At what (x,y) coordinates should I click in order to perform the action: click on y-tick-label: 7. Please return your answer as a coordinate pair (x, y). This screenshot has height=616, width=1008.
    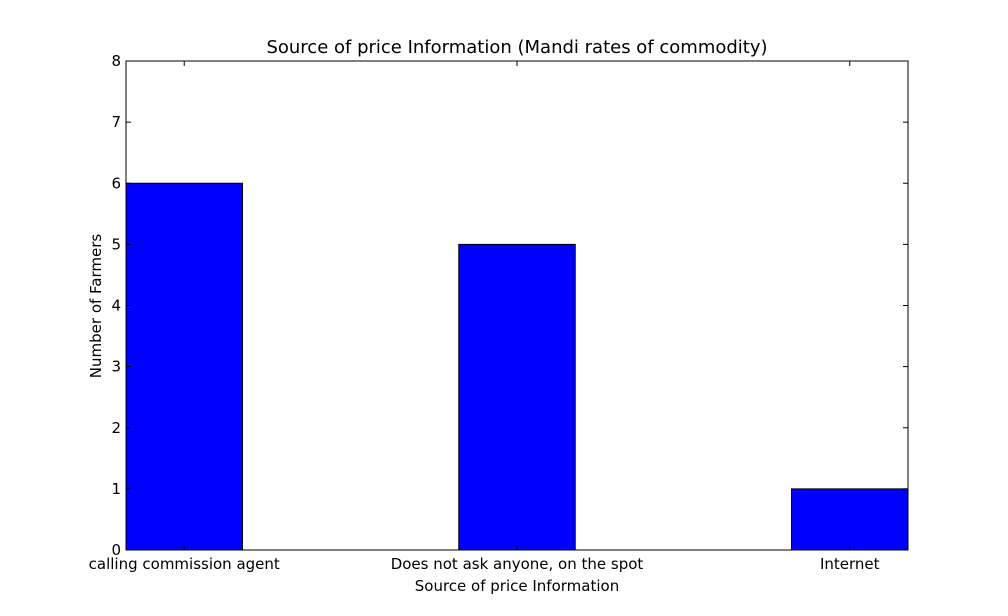
    Looking at the image, I should click on (116, 122).